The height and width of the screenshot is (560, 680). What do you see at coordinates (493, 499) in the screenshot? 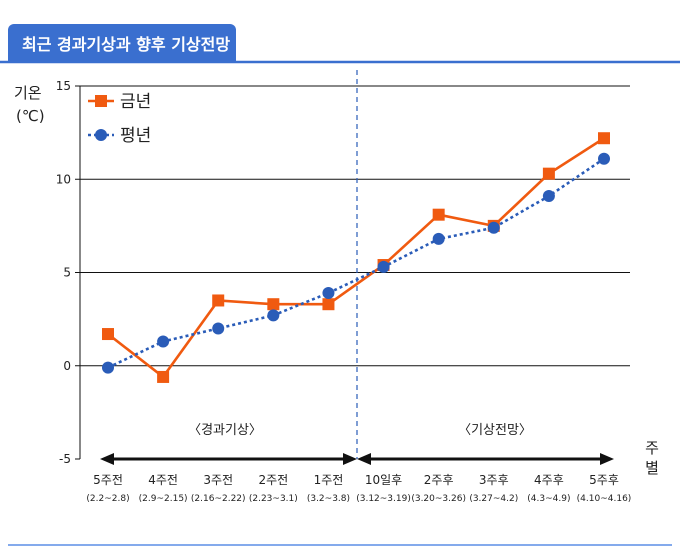
I see `x-tick-sublabel: (3.27~4.2)` at bounding box center [493, 499].